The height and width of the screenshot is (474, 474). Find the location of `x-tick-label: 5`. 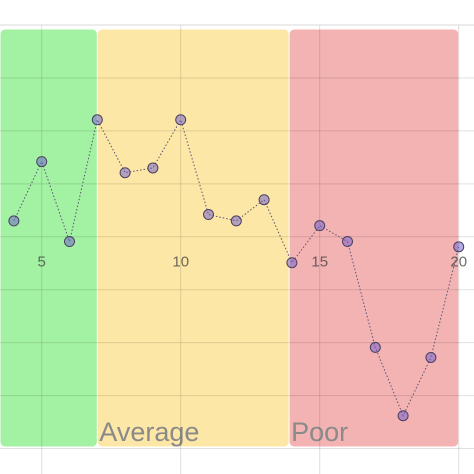

x-tick-label: 5 is located at coordinates (42, 262).